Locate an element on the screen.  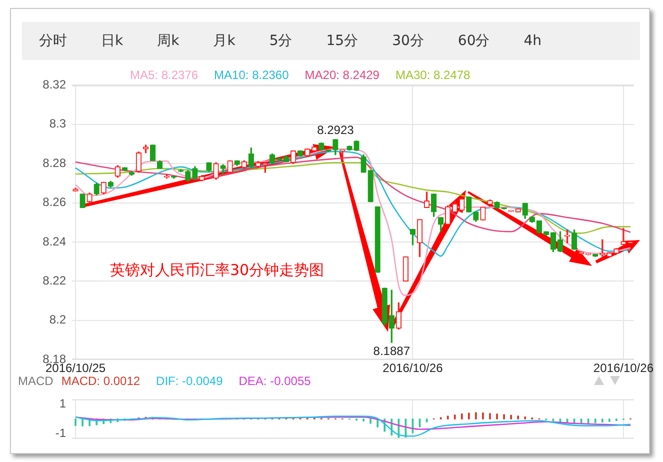
text: 5分 is located at coordinates (281, 41).